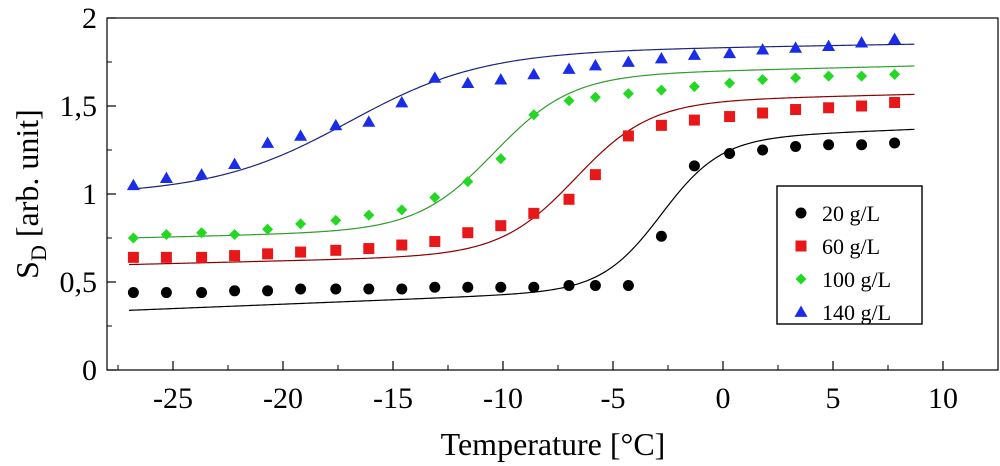 The height and width of the screenshot is (466, 1000). Describe the element at coordinates (613, 398) in the screenshot. I see `x-tick-label: -5` at that location.